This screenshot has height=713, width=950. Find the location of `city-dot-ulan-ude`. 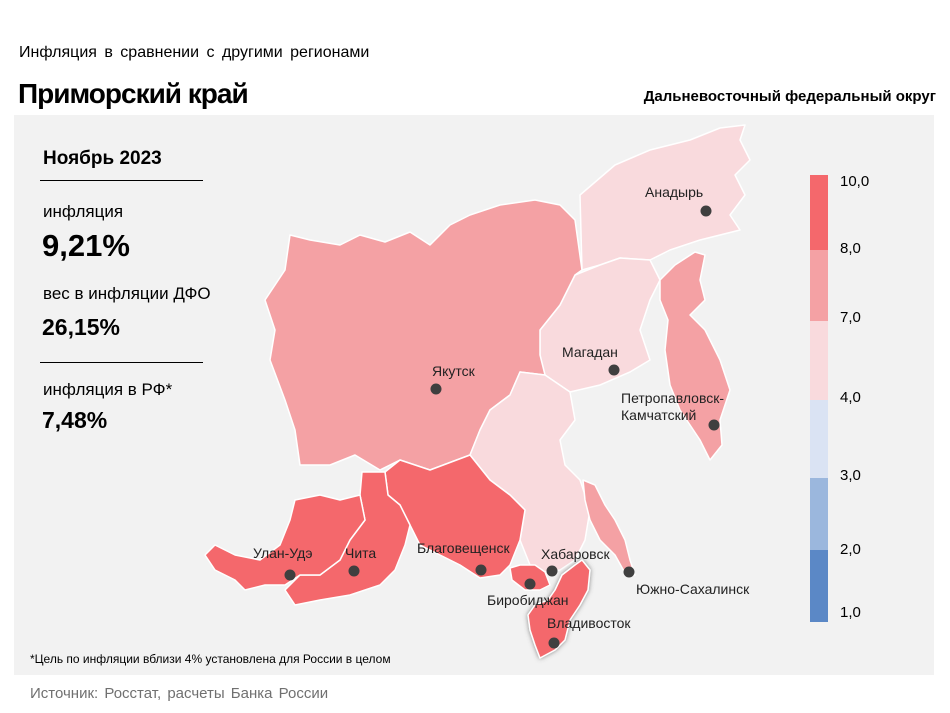

city-dot-ulan-ude is located at coordinates (290, 575).